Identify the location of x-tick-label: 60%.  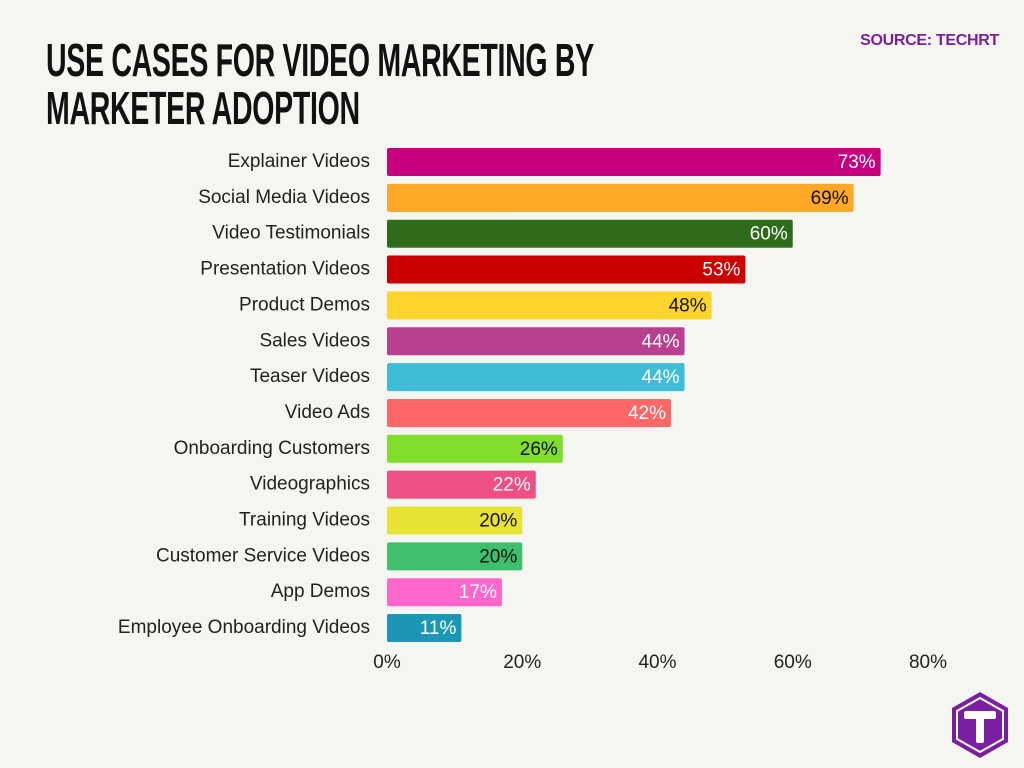
(793, 662).